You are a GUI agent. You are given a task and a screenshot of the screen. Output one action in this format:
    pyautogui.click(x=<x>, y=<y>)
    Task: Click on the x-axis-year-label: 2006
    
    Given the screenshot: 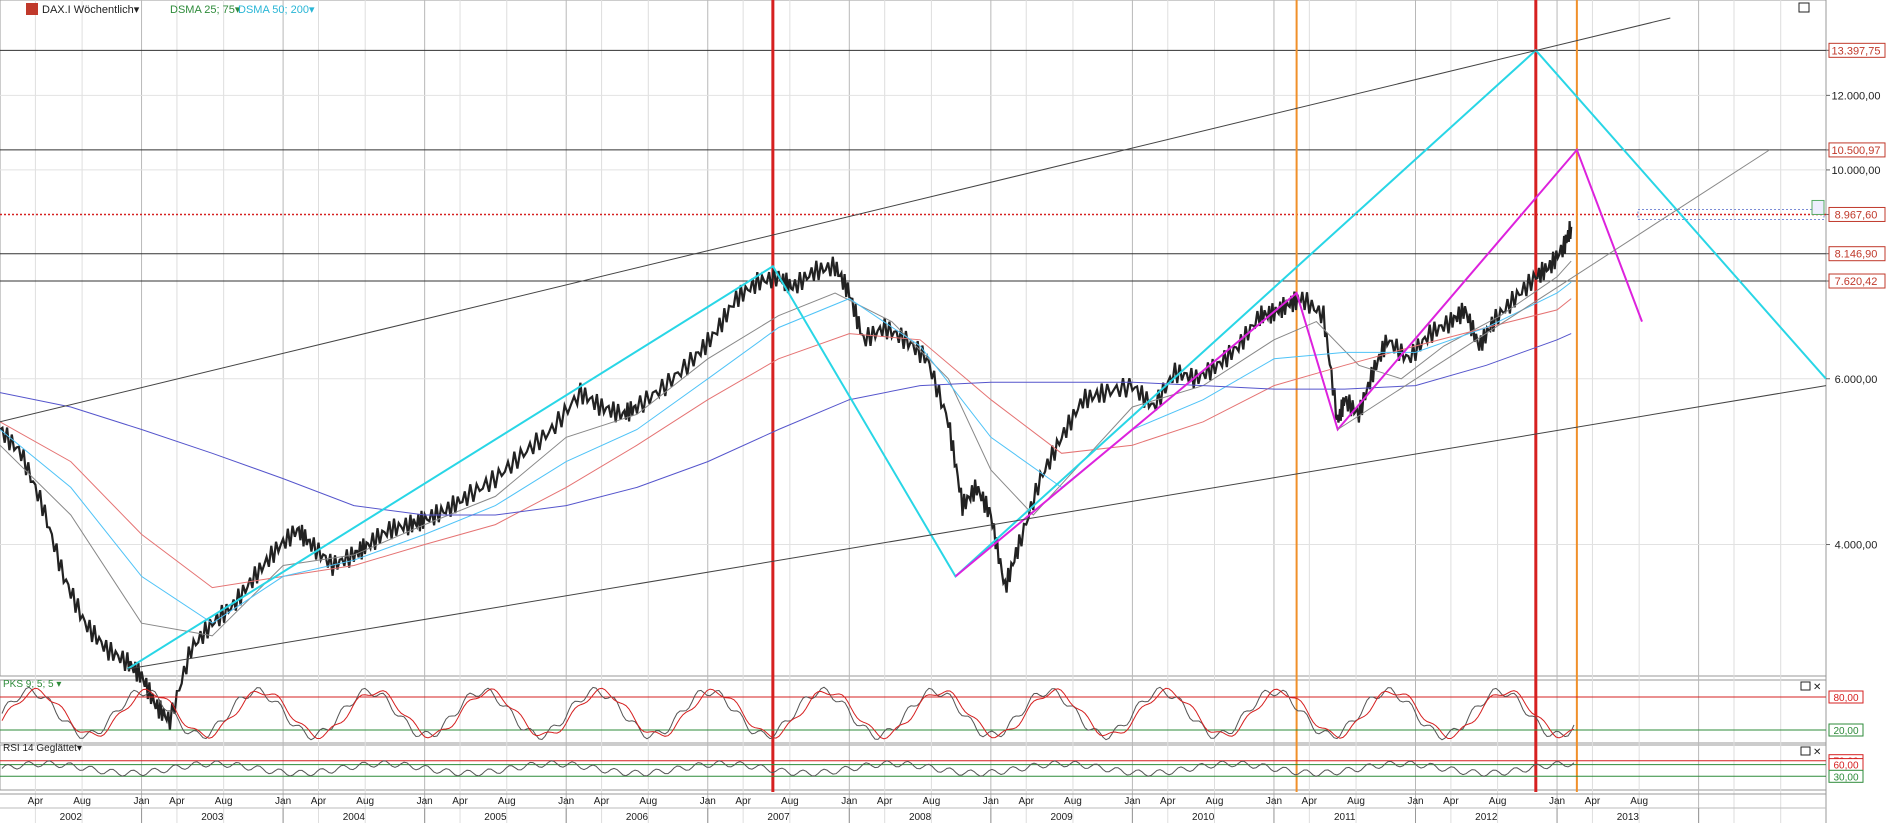 What is the action you would take?
    pyautogui.click(x=637, y=817)
    